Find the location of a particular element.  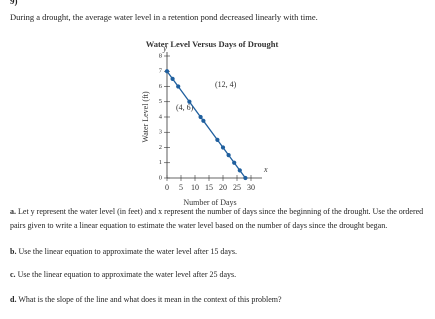

x-tick-label: 10 is located at coordinates (195, 187).